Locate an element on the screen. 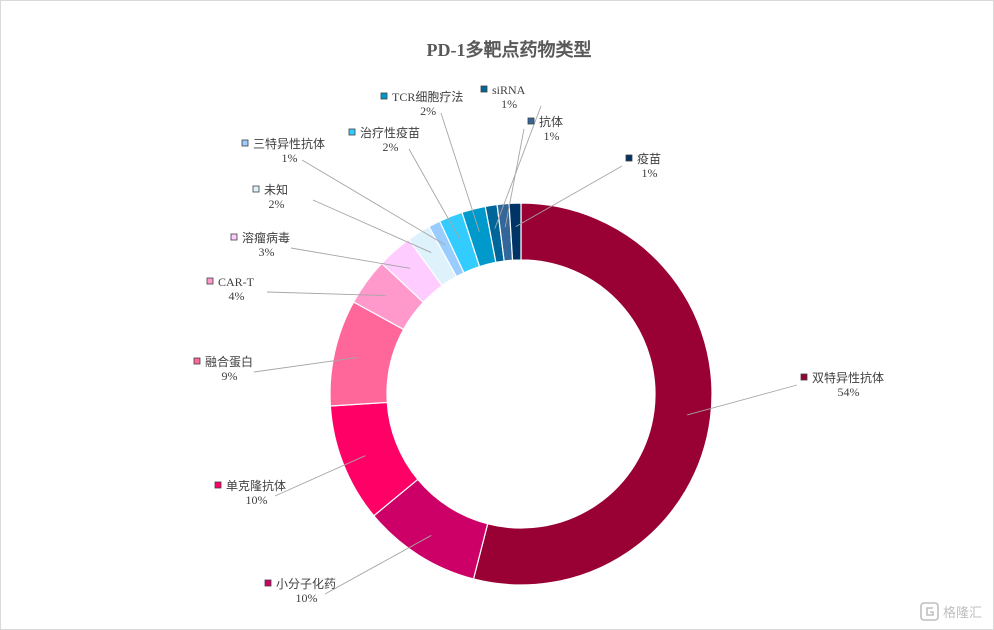 The width and height of the screenshot is (994, 630). slice-percent-9: 2% is located at coordinates (391, 147).